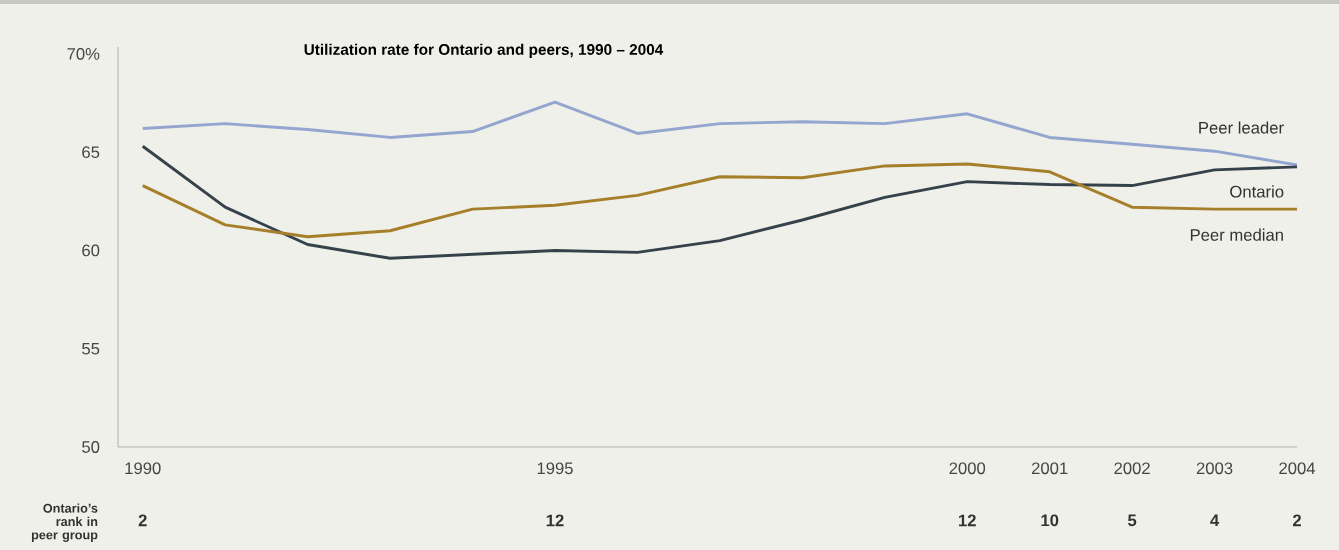 Image resolution: width=1339 pixels, height=550 pixels. Describe the element at coordinates (1241, 127) in the screenshot. I see `series-label: Peer leader` at that location.